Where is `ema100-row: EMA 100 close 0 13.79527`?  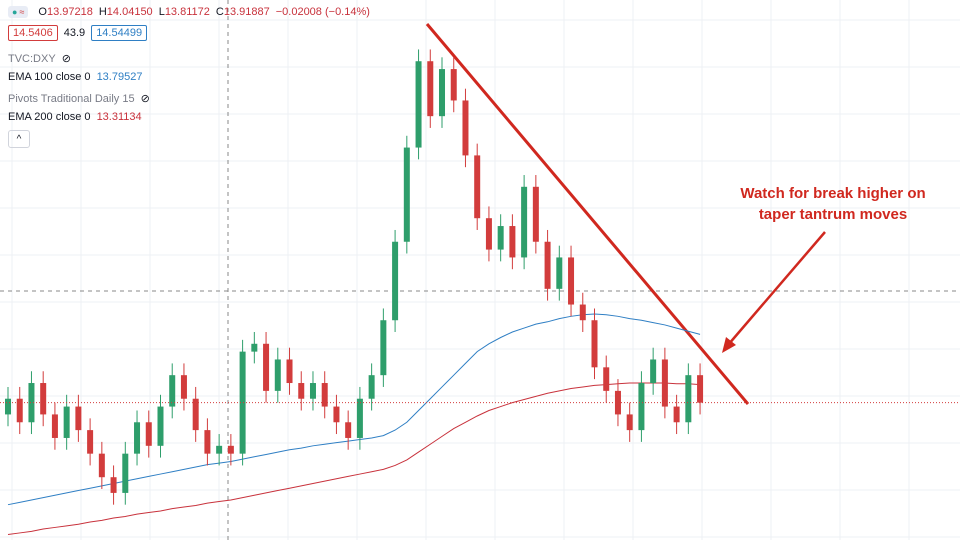 ema100-row: EMA 100 close 0 13.79527 is located at coordinates (75, 77).